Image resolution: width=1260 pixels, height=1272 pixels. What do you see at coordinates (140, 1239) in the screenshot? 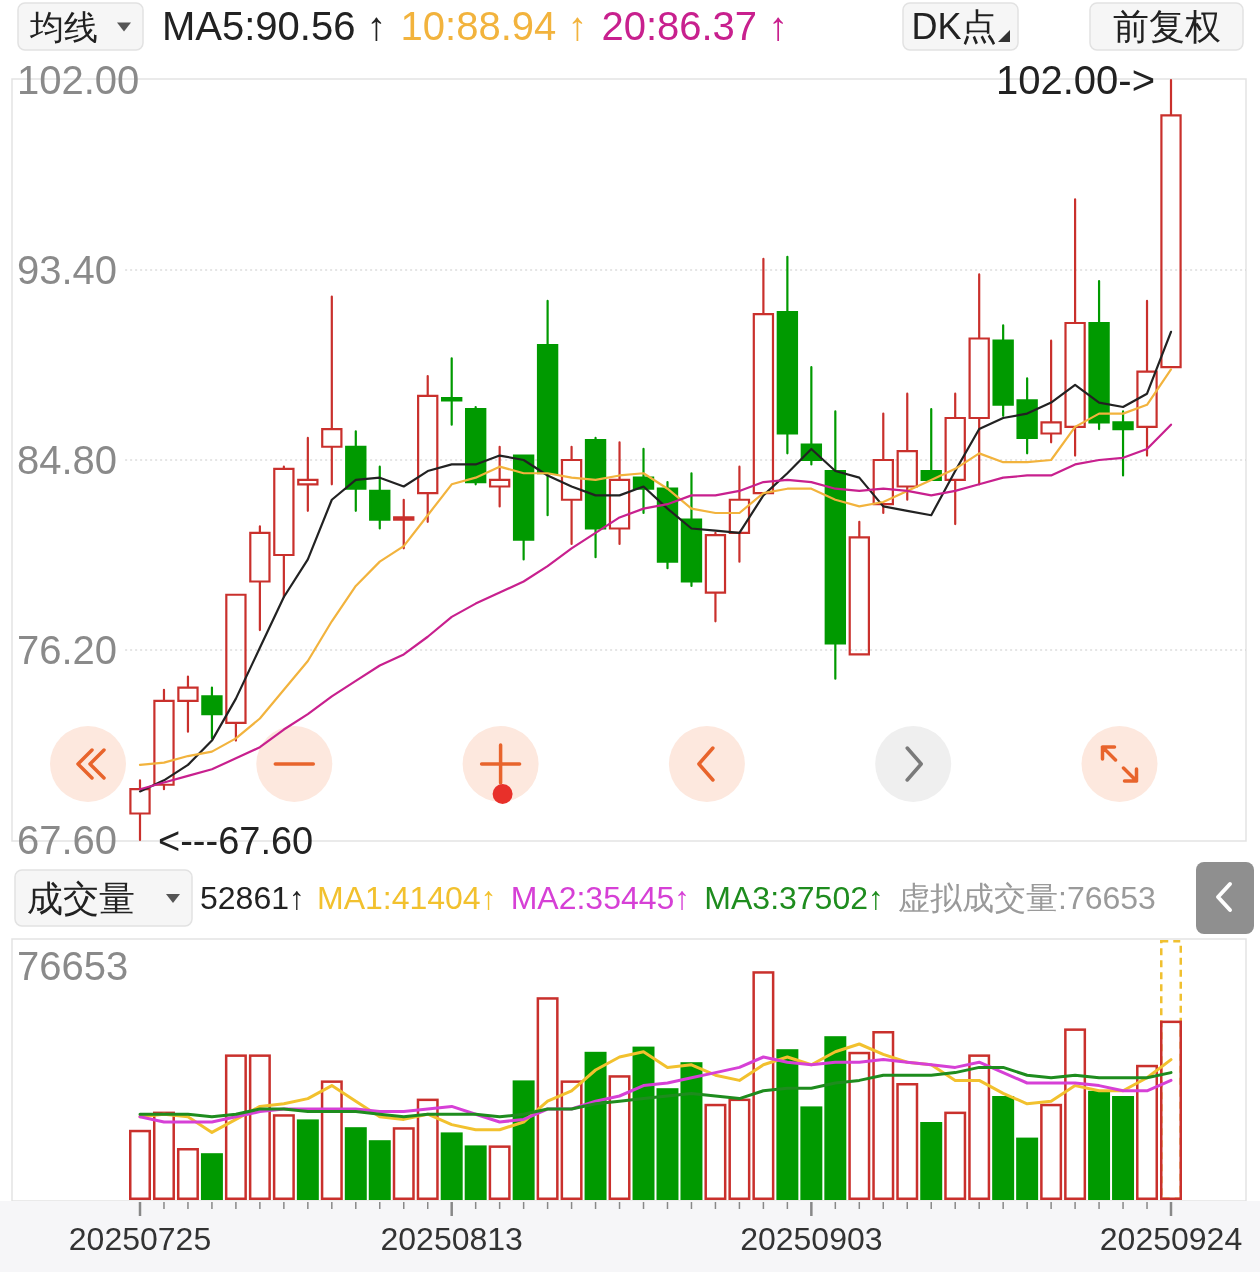
I see `x-tick-label: 20250725` at bounding box center [140, 1239].